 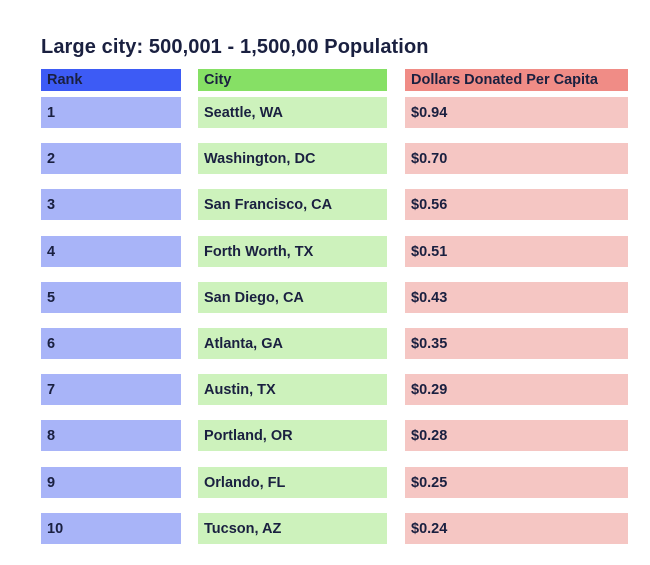 What do you see at coordinates (292, 158) in the screenshot?
I see `city-cell: Washington, DC` at bounding box center [292, 158].